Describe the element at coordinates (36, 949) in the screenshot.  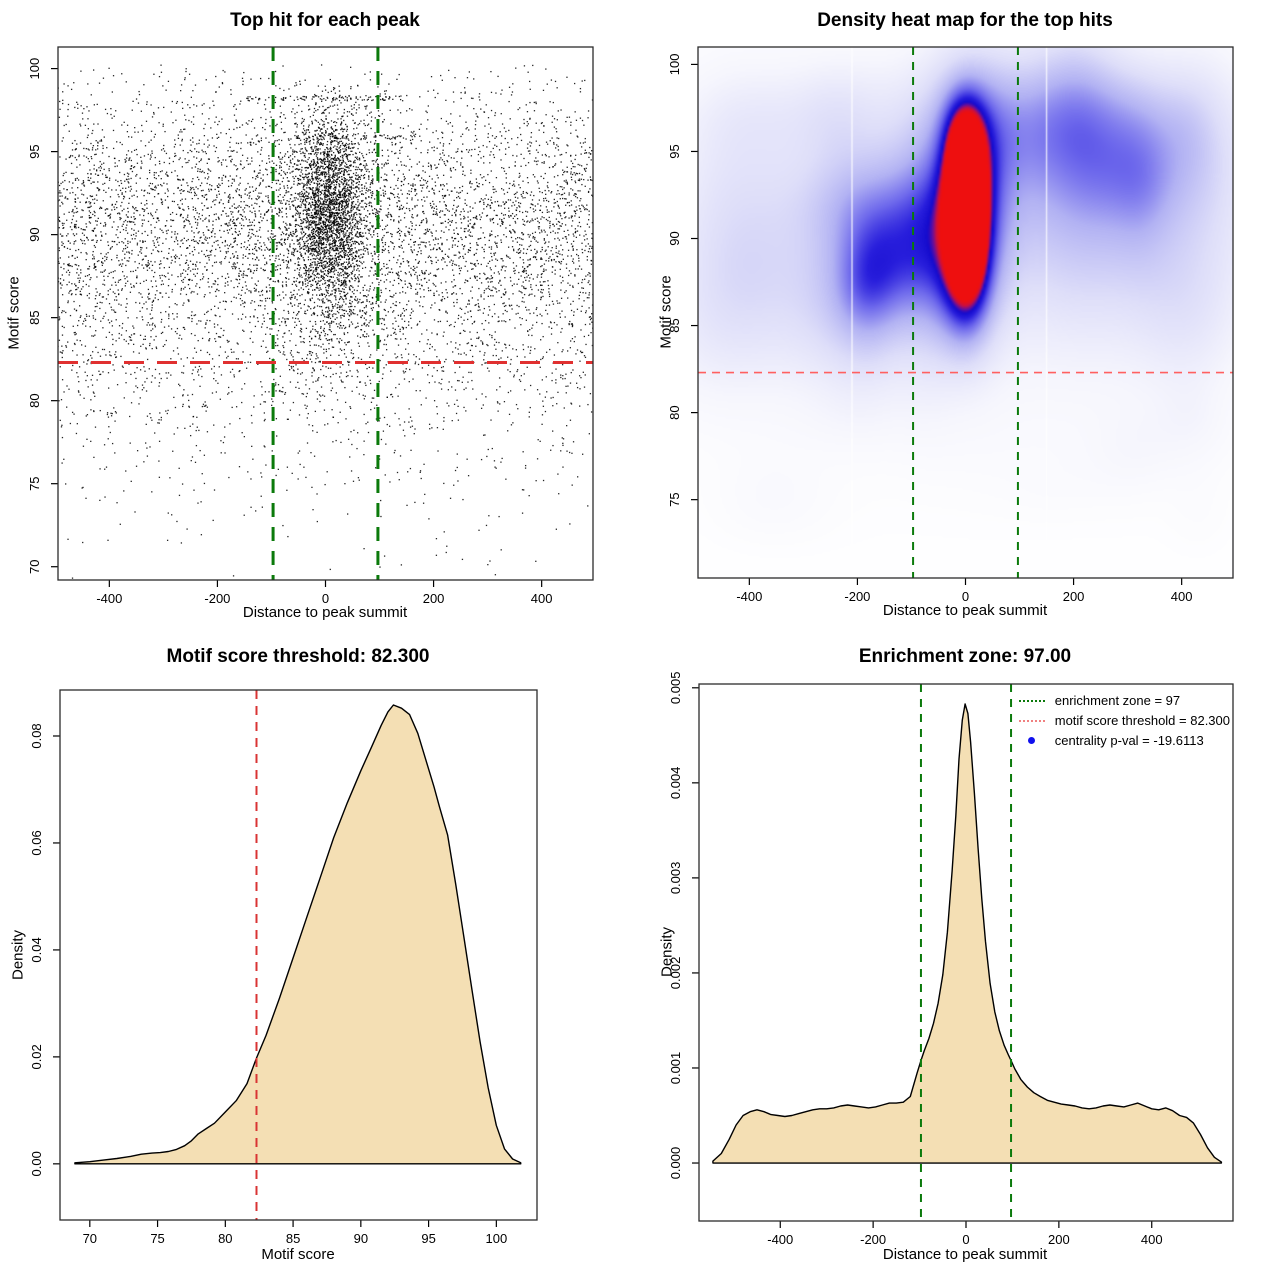
I see `svg-text: 0.04` at that location.